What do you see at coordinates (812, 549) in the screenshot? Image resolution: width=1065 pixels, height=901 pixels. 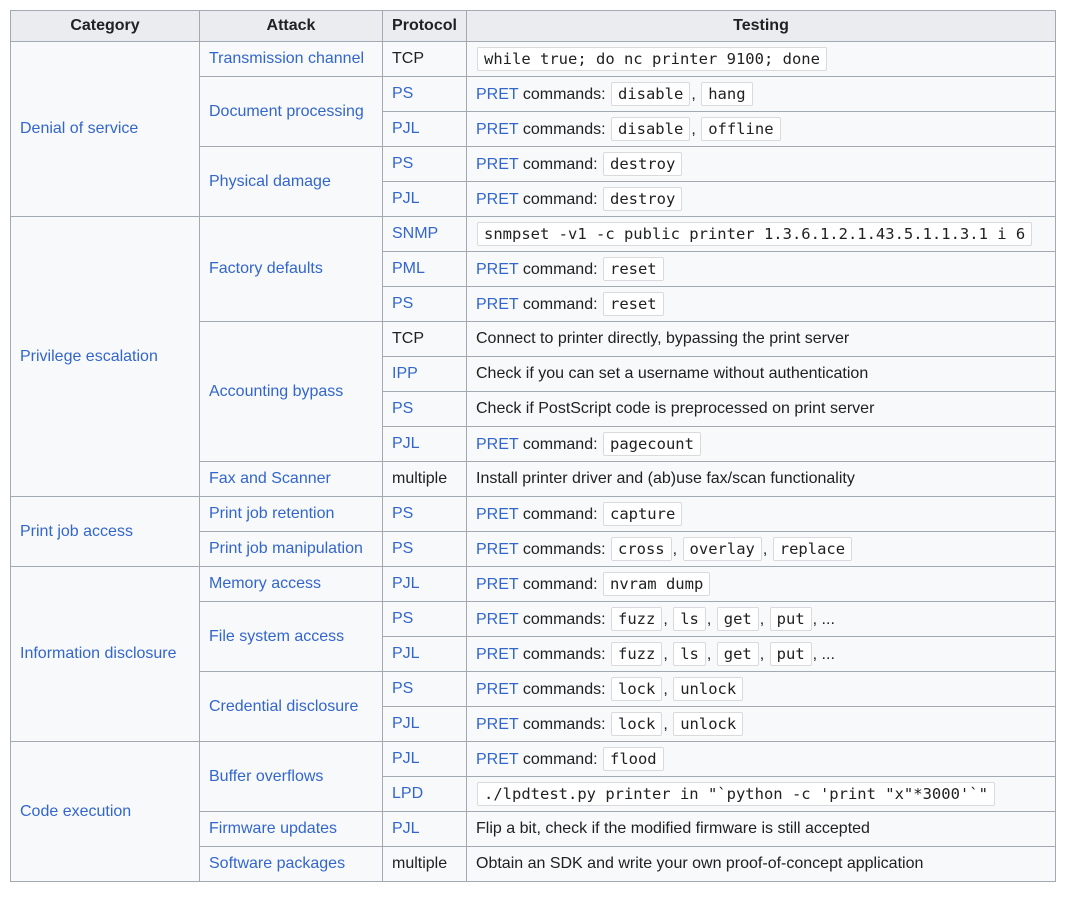 I see `code-chip: replace` at bounding box center [812, 549].